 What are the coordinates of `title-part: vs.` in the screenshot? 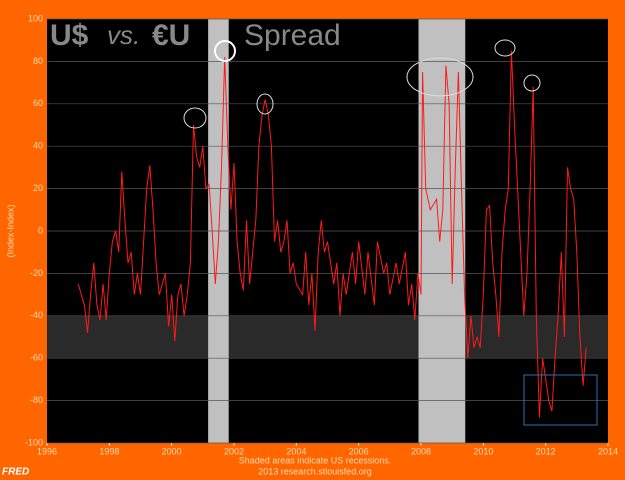 It's located at (123, 35).